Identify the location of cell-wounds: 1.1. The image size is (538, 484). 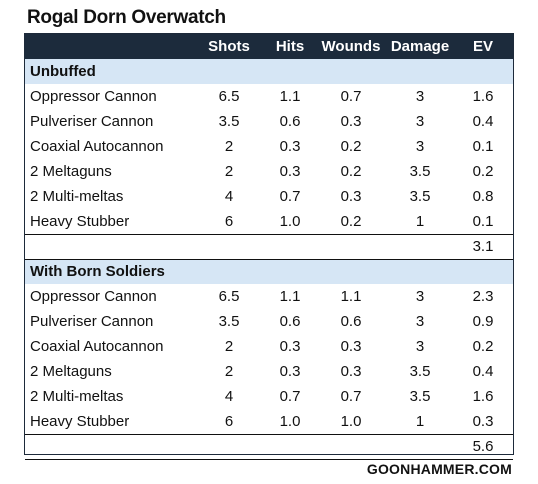
(351, 296).